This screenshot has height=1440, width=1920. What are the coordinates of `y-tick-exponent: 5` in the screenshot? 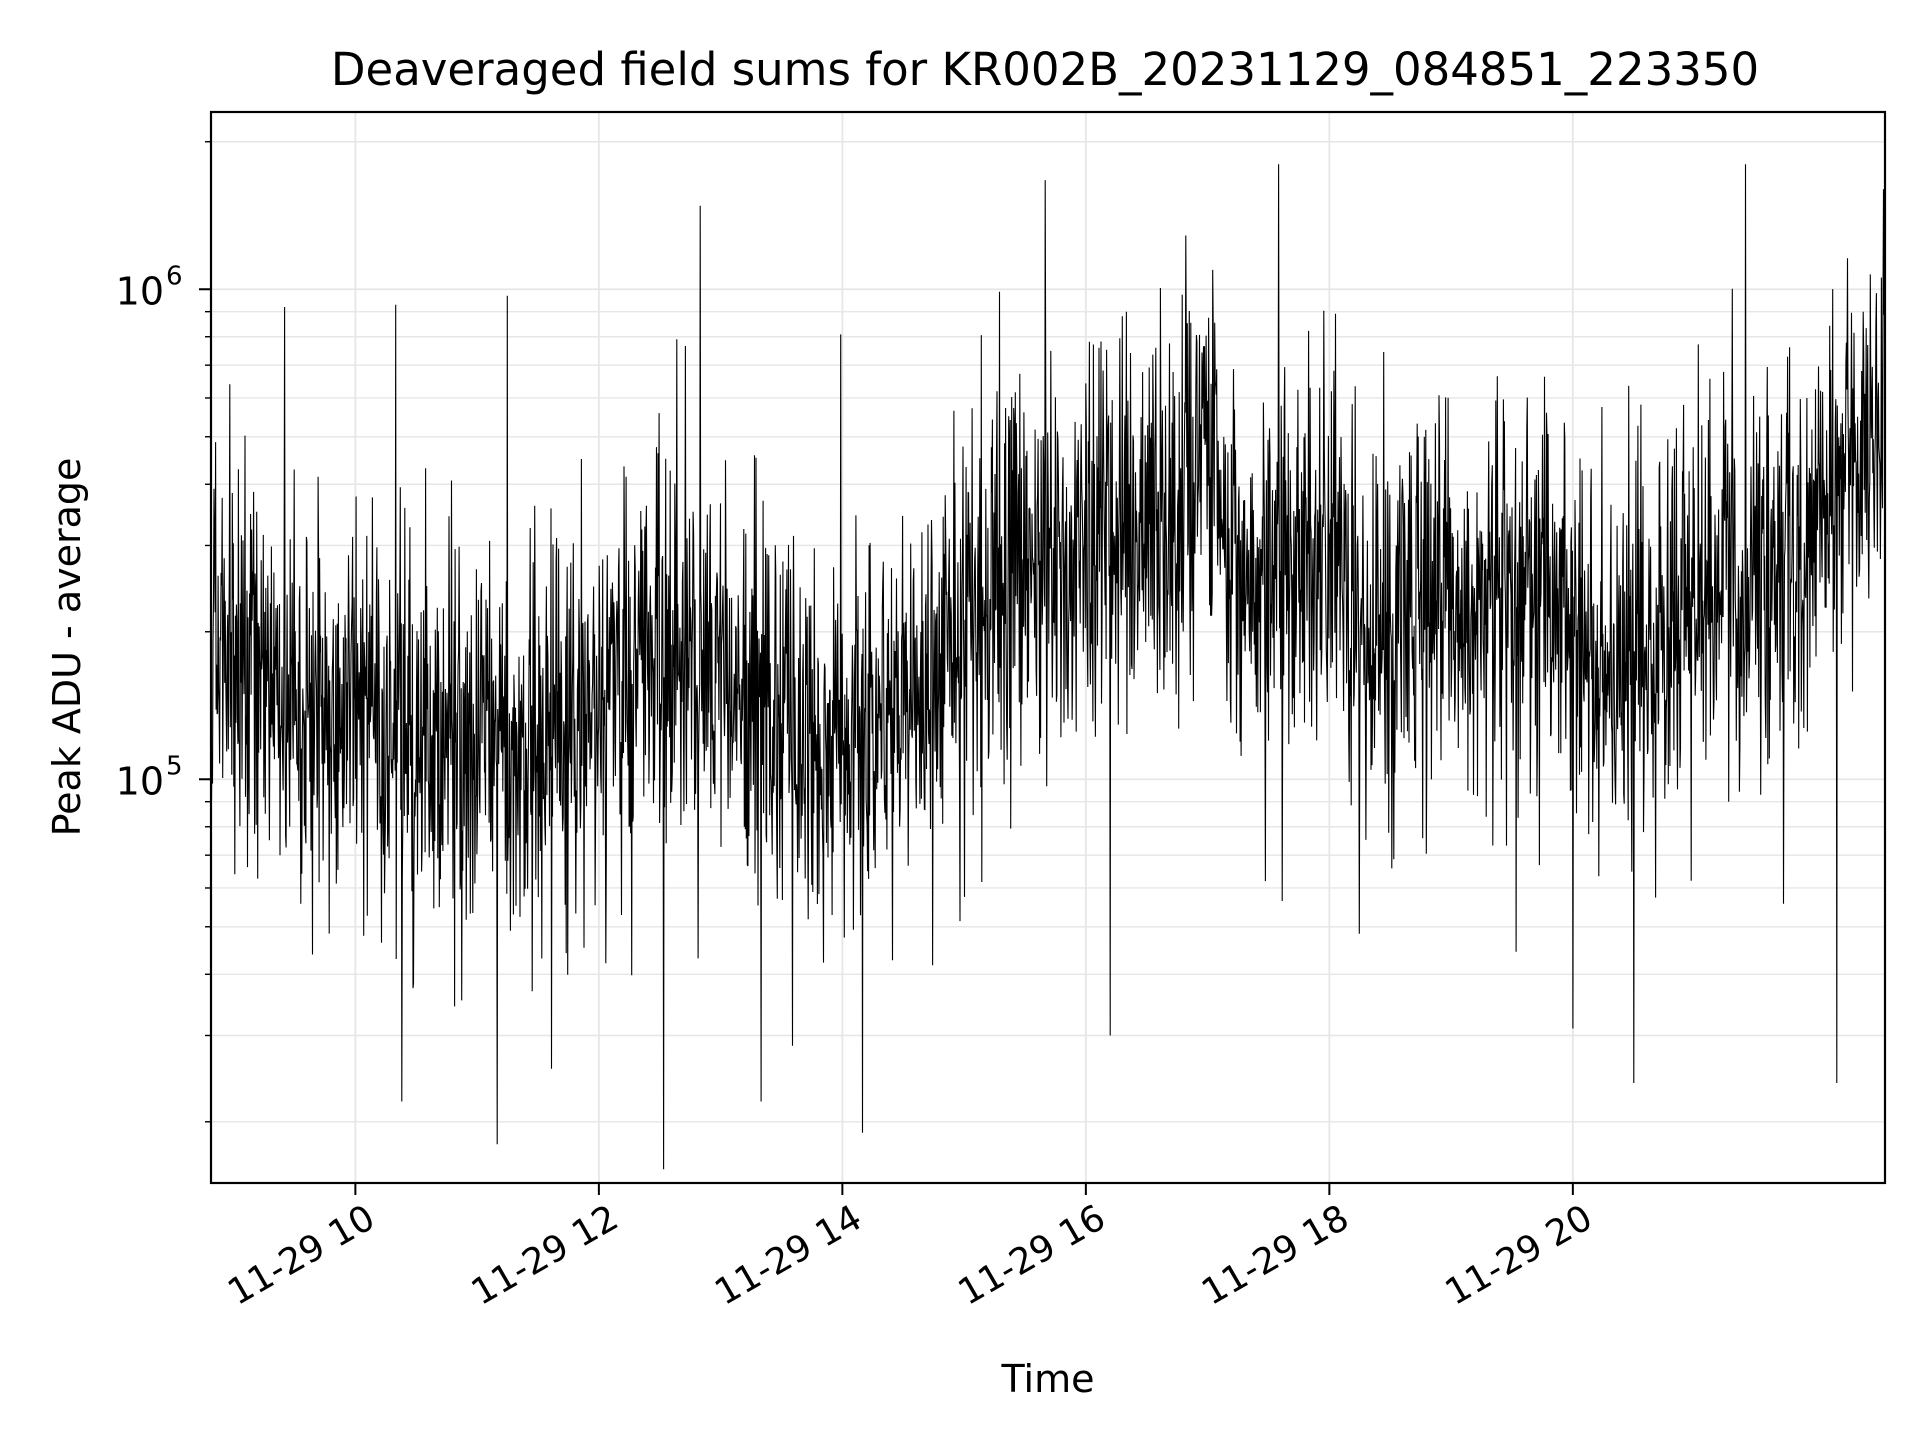 It's located at (174, 766).